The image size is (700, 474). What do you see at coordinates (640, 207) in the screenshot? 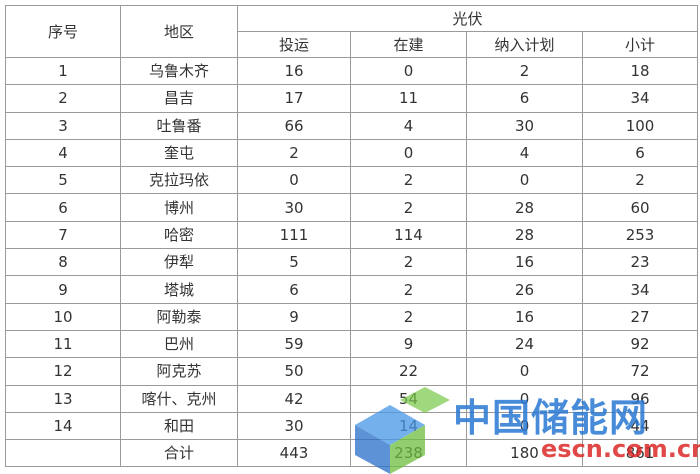
I see `cell: 60` at bounding box center [640, 207].